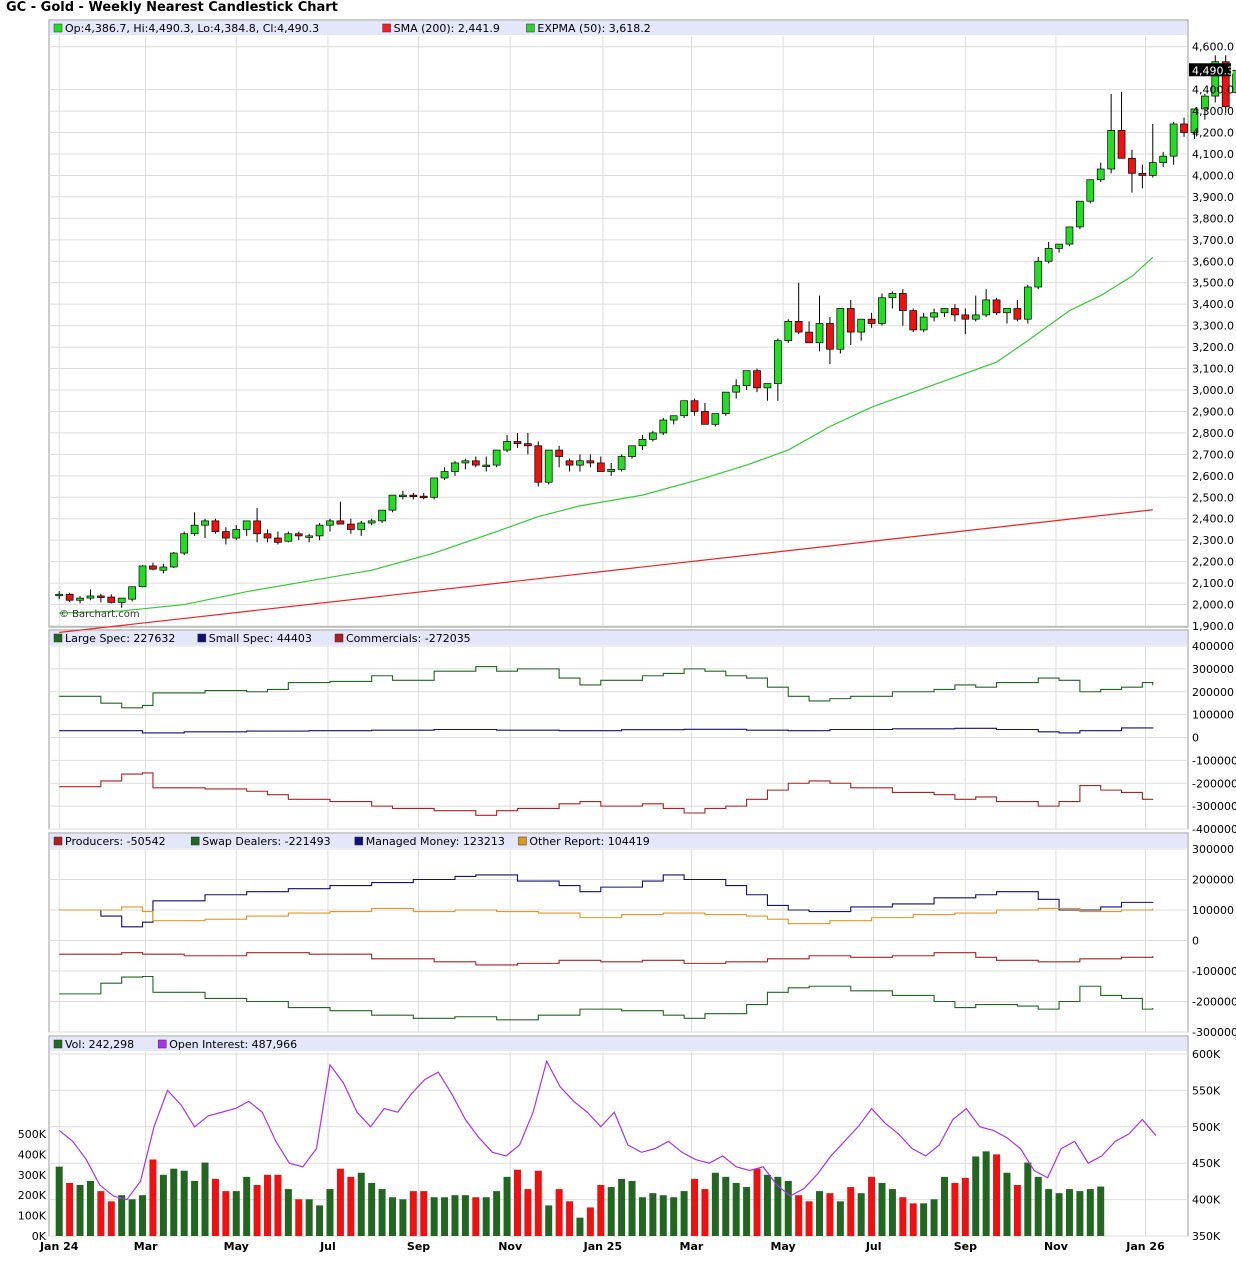 The image size is (1236, 1276). Describe the element at coordinates (1214, 971) in the screenshot. I see `y-tick-label: -100000` at that location.